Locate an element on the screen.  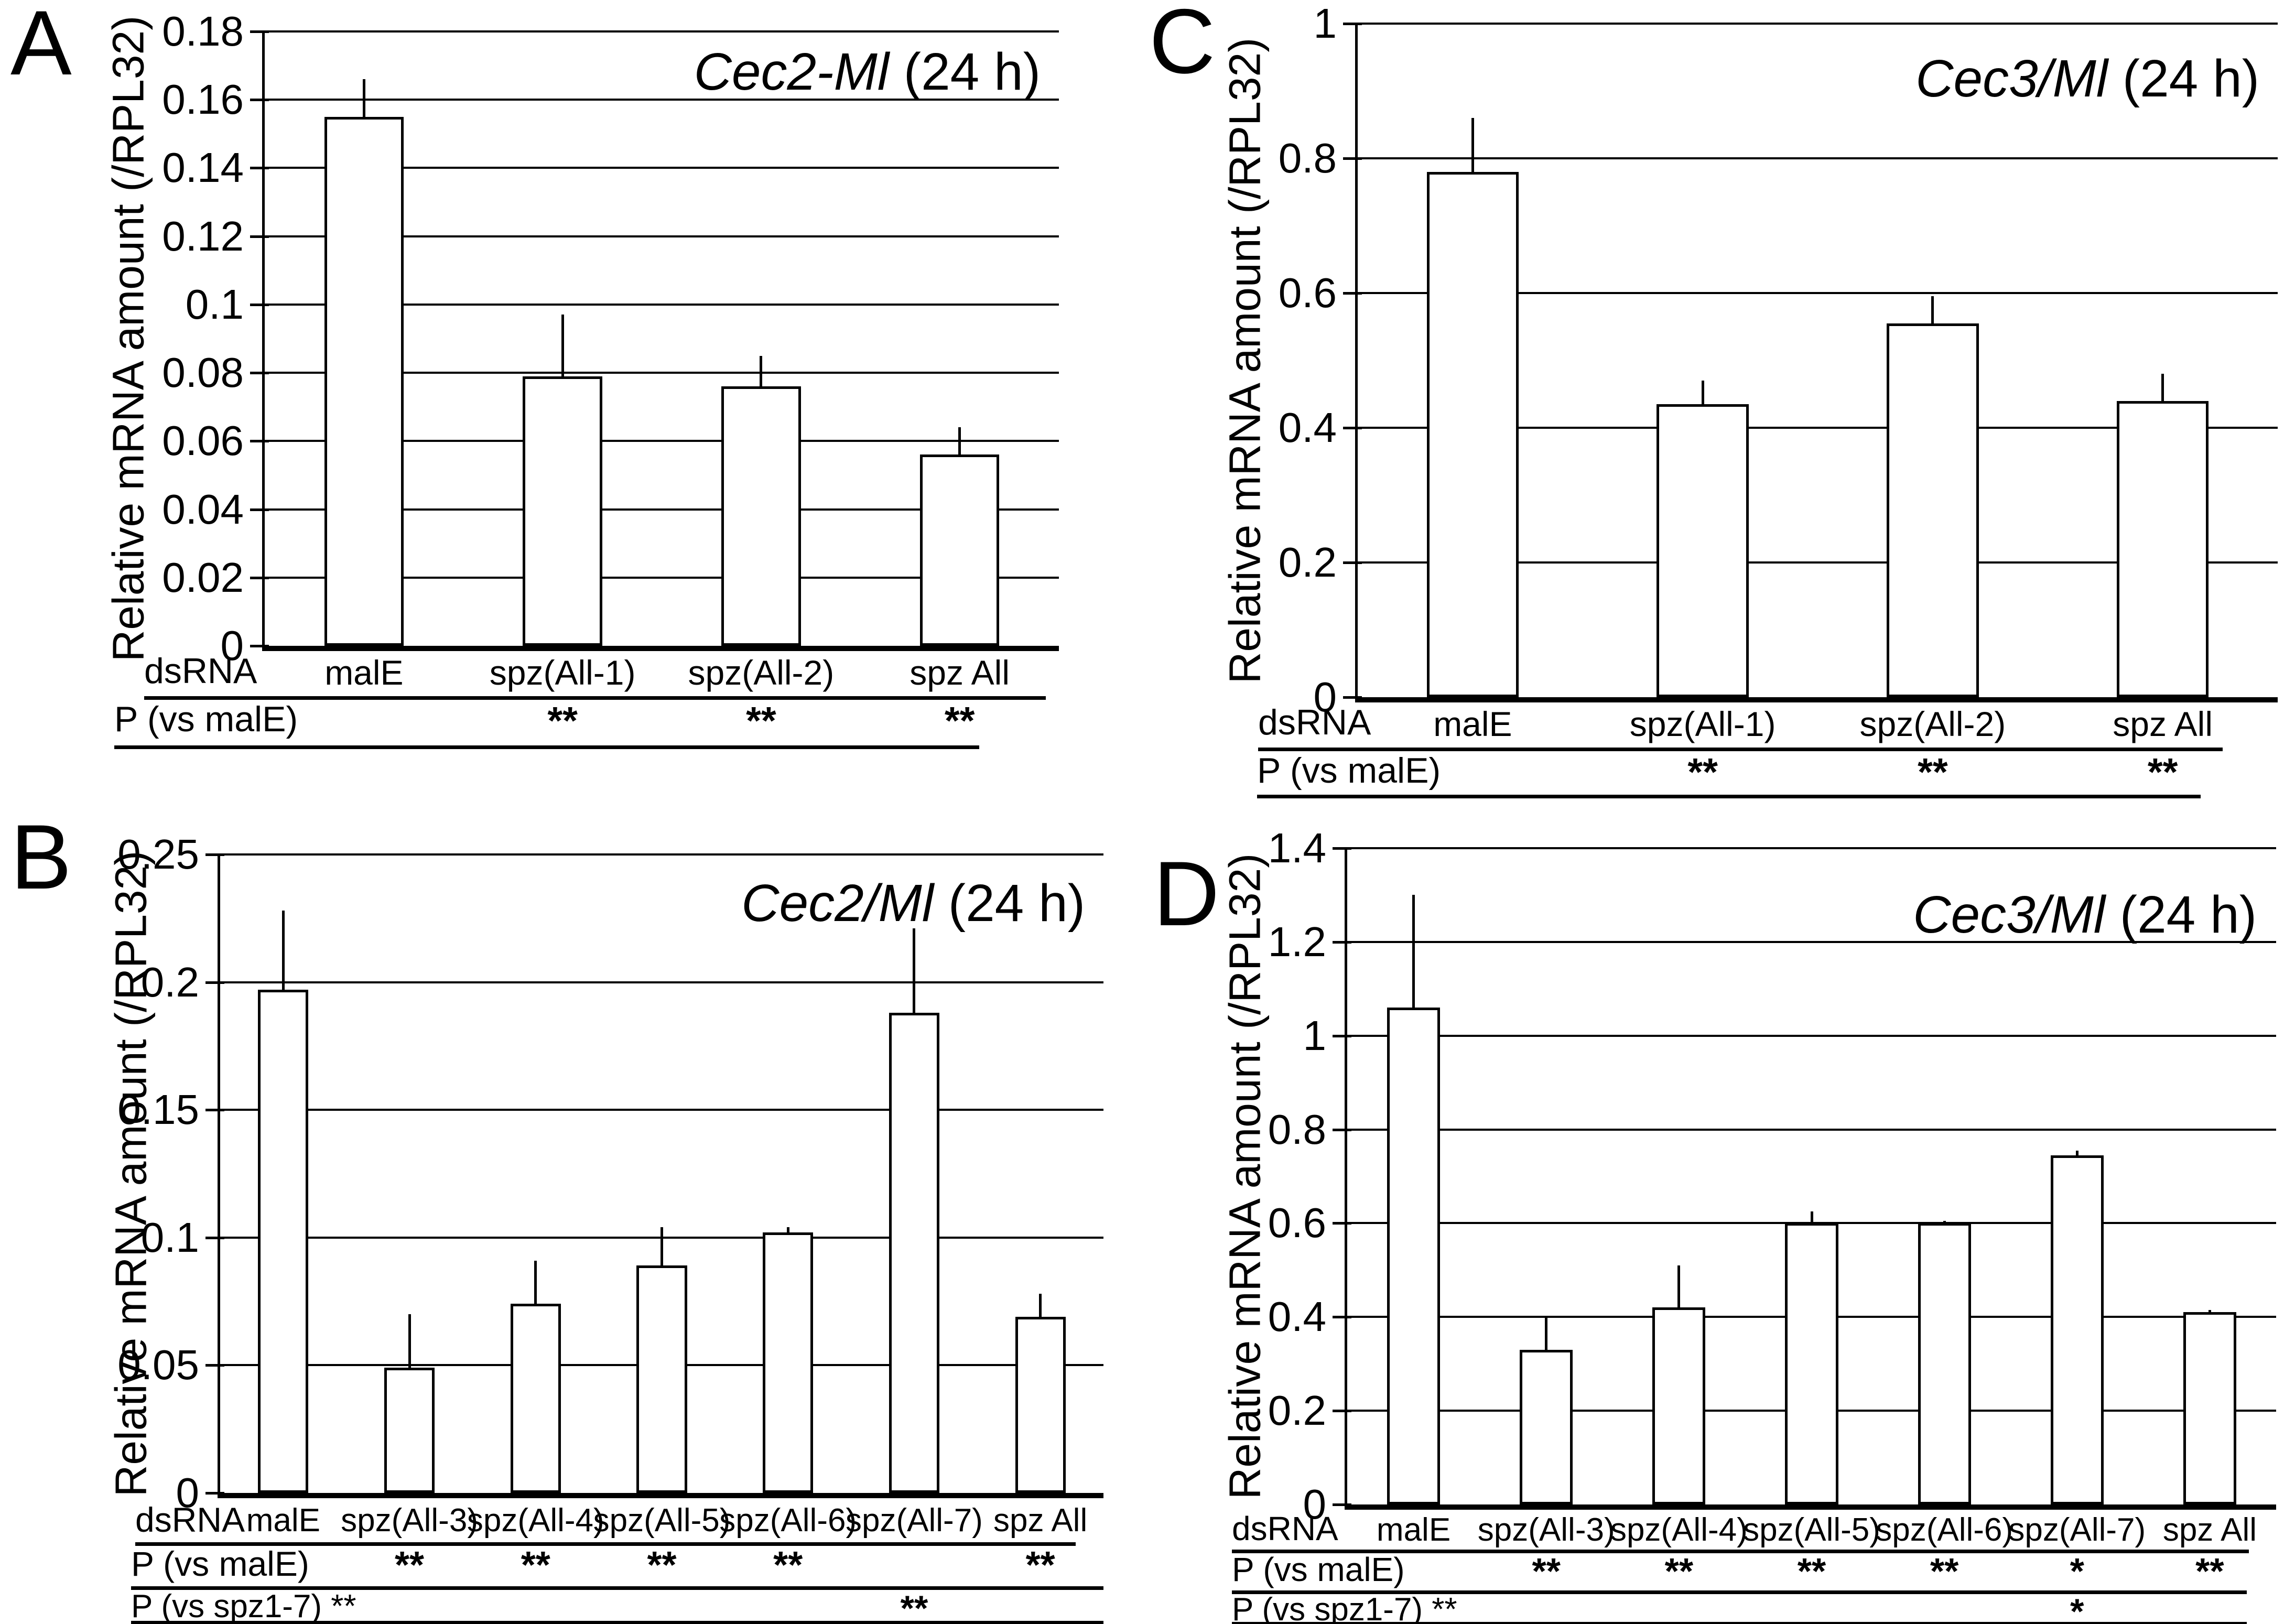
y-tick-label: 0.04 is located at coordinates (203, 509).